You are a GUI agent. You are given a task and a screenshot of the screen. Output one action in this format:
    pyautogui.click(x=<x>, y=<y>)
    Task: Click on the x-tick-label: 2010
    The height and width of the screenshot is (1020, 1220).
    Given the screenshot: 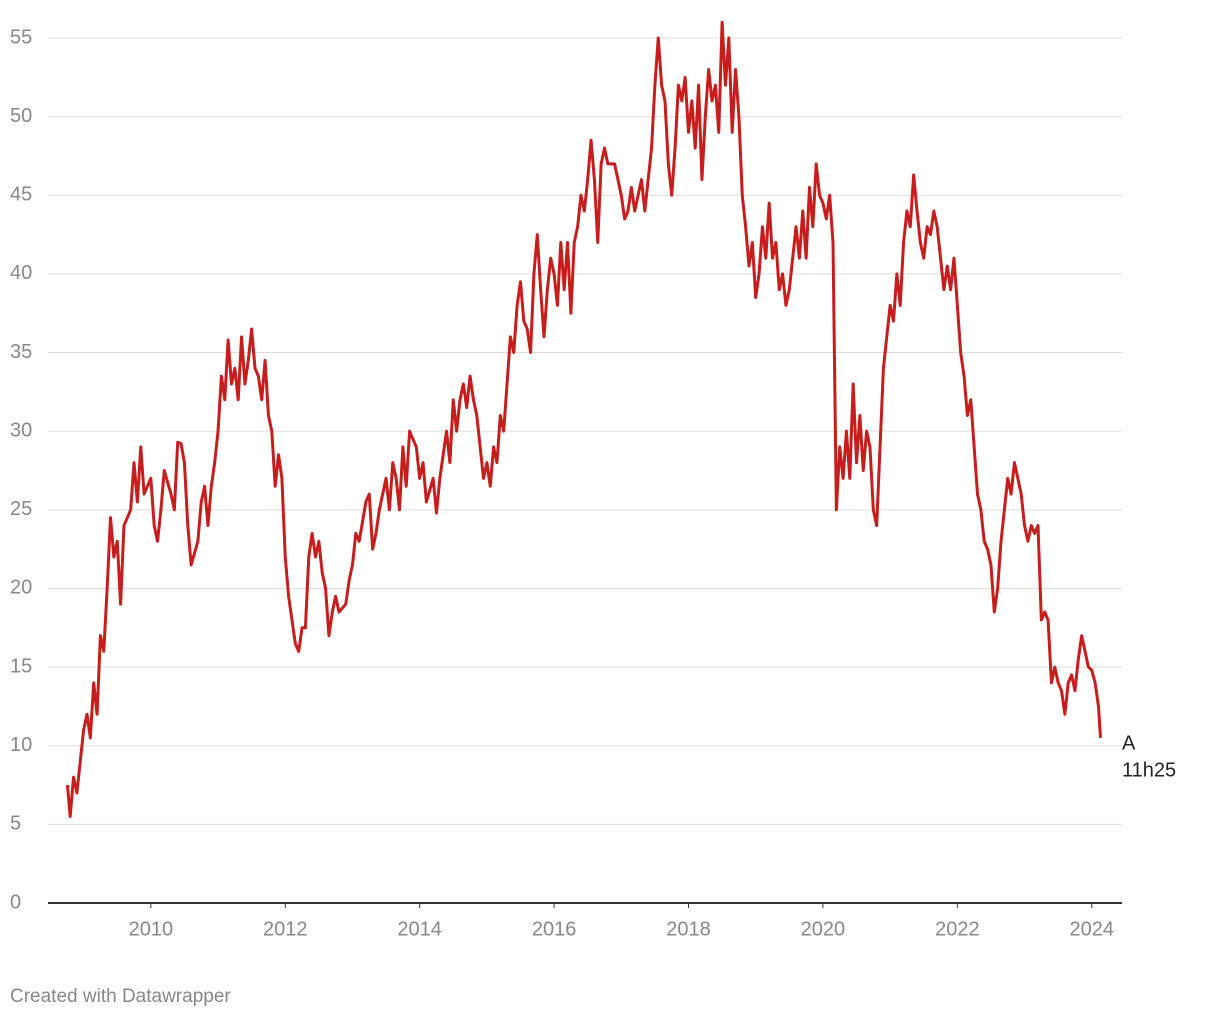 What is the action you would take?
    pyautogui.click(x=151, y=929)
    